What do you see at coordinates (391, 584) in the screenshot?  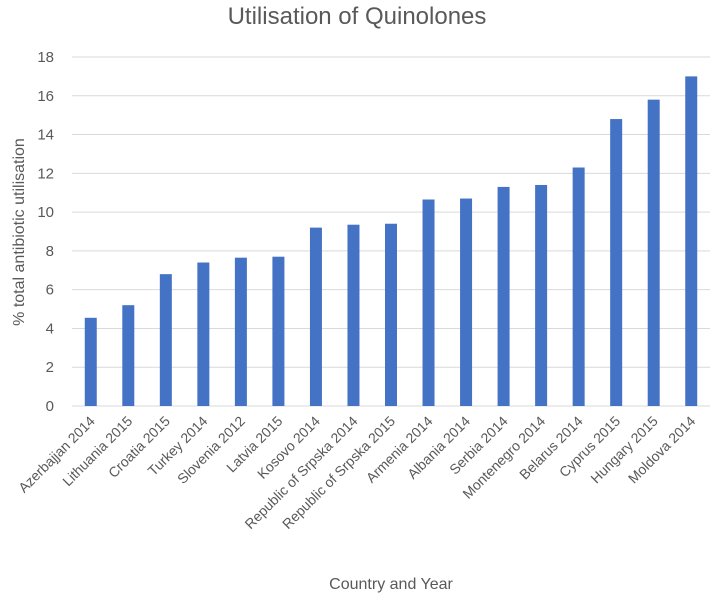 I see `x-axis-label: Country and Year` at bounding box center [391, 584].